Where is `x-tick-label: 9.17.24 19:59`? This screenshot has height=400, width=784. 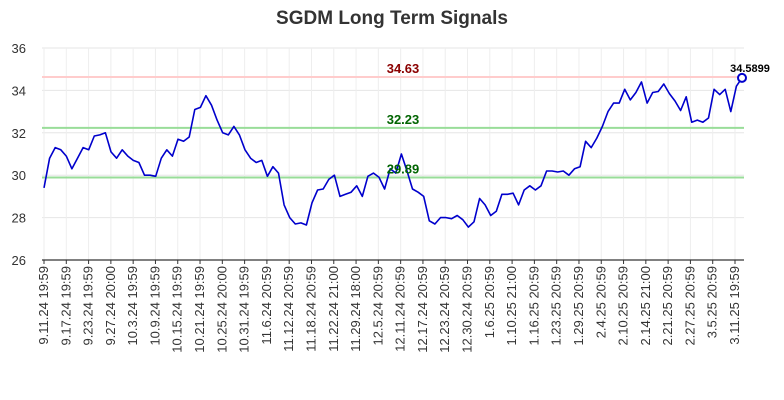
x-tick-label: 9.17.24 19:59 is located at coordinates (65, 306).